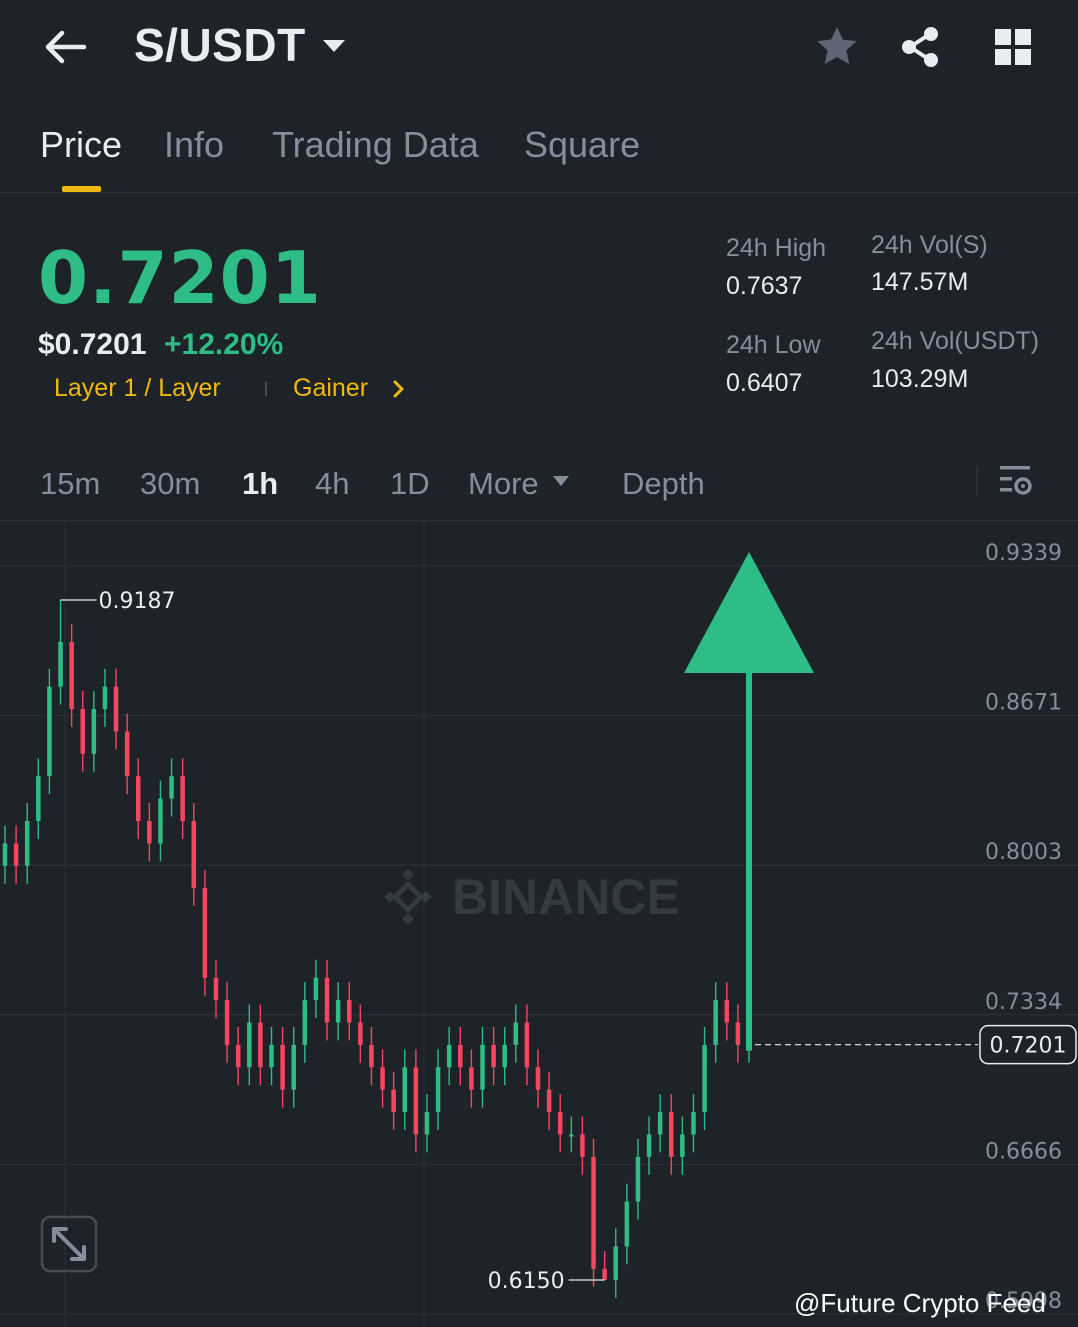 The image size is (1078, 1327). I want to click on gainer-tag: Gainer, so click(331, 388).